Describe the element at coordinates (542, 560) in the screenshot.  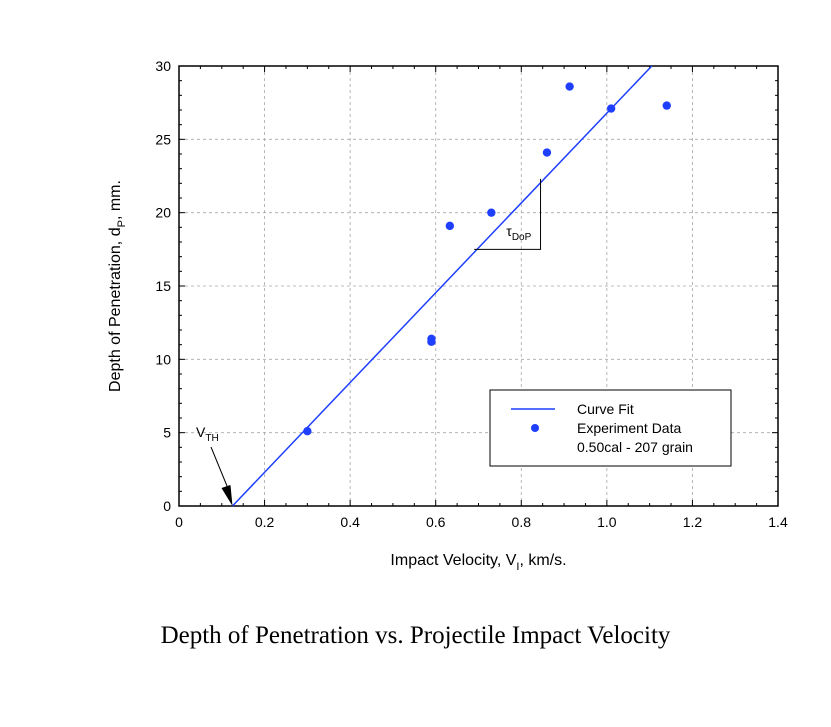
I see `x-axis-label-rest: , km/s.` at that location.